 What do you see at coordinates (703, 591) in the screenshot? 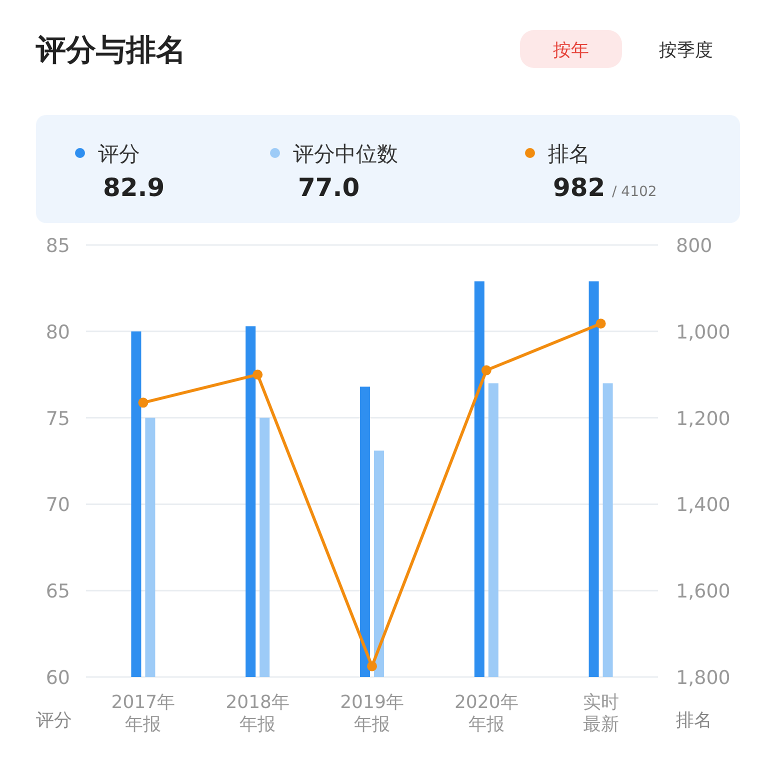
I see `y2-tick-label: 1,600` at bounding box center [703, 591].